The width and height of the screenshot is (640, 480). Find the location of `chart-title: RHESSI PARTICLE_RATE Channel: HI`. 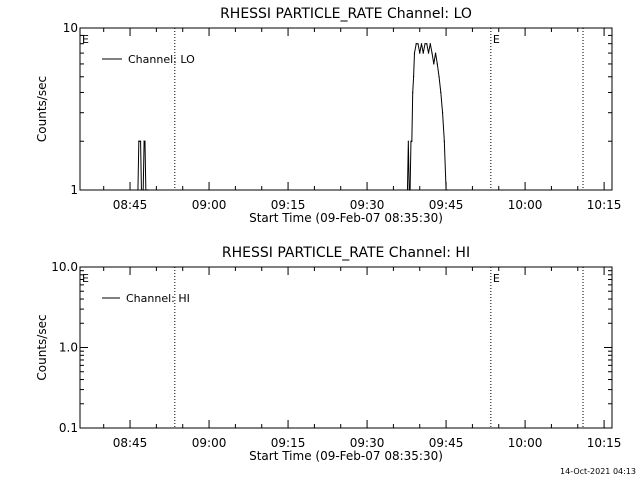

chart-title: RHESSI PARTICLE_RATE Channel: HI is located at coordinates (346, 253).